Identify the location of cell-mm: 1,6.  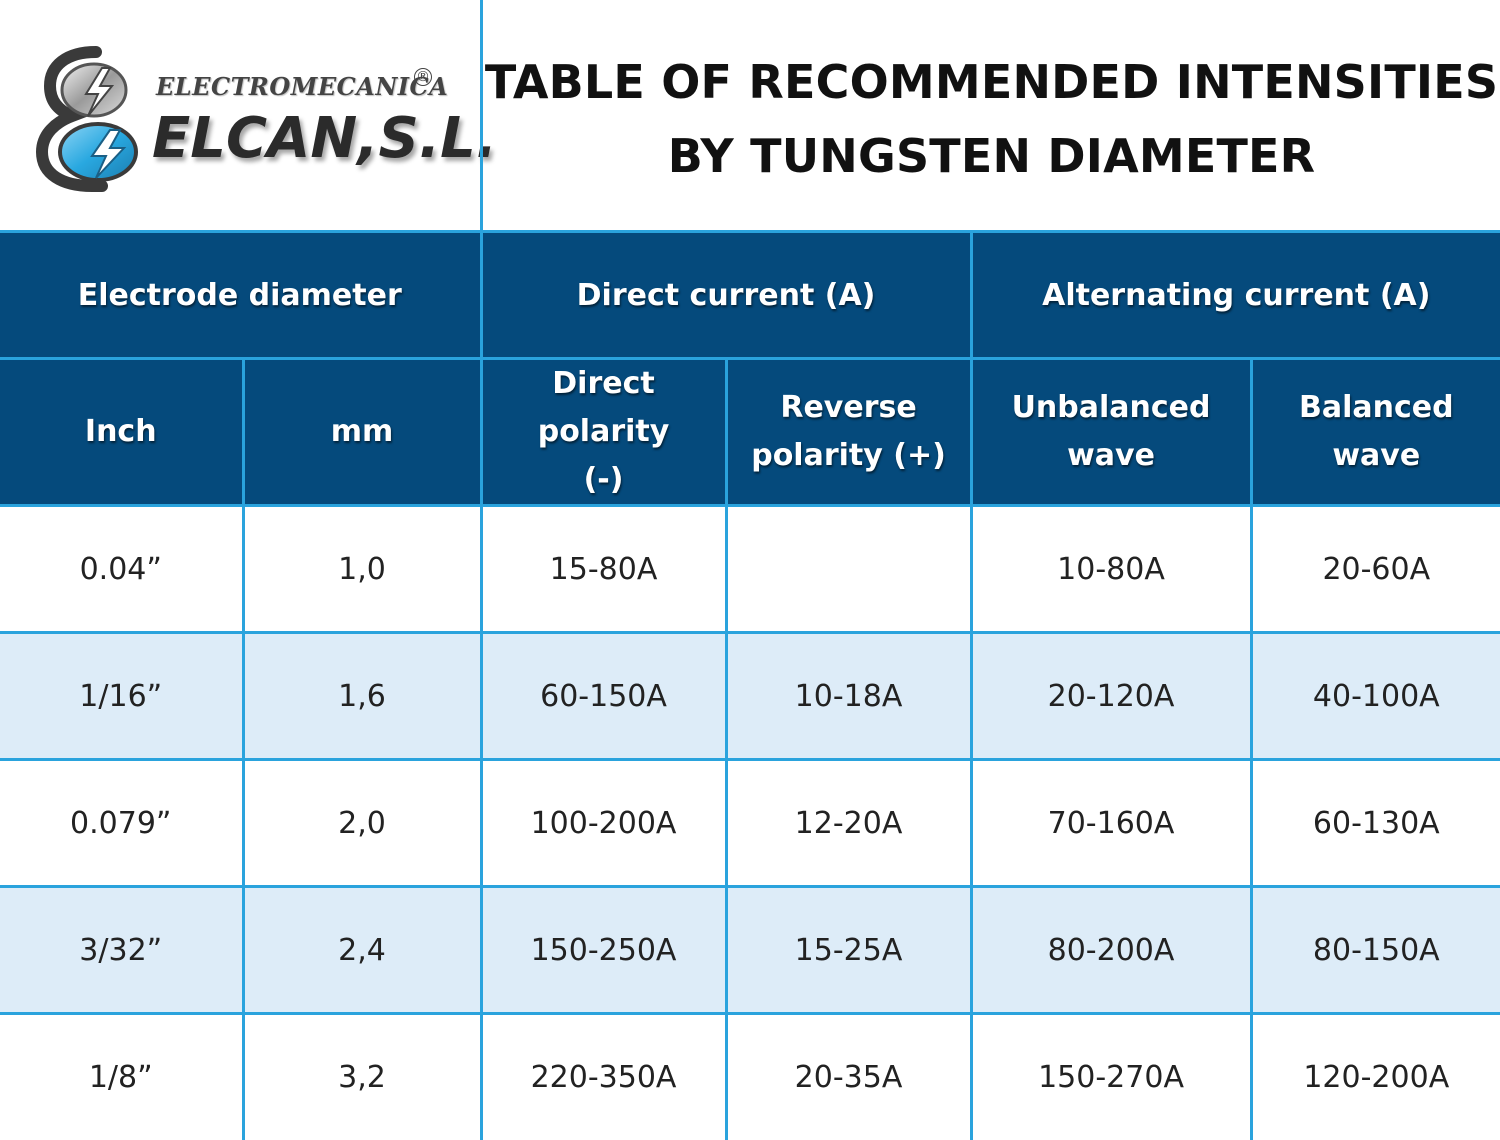
(362, 696).